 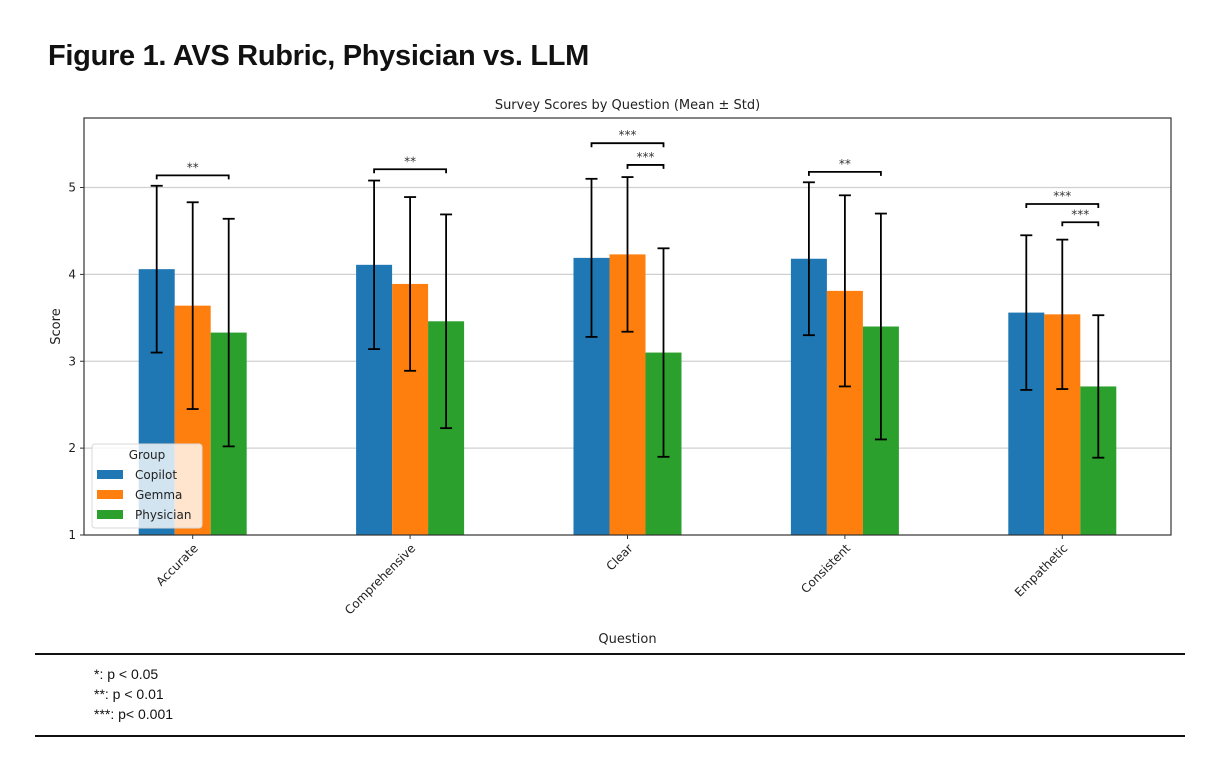 I want to click on x-tick-label: Comprehensive, so click(x=380, y=579).